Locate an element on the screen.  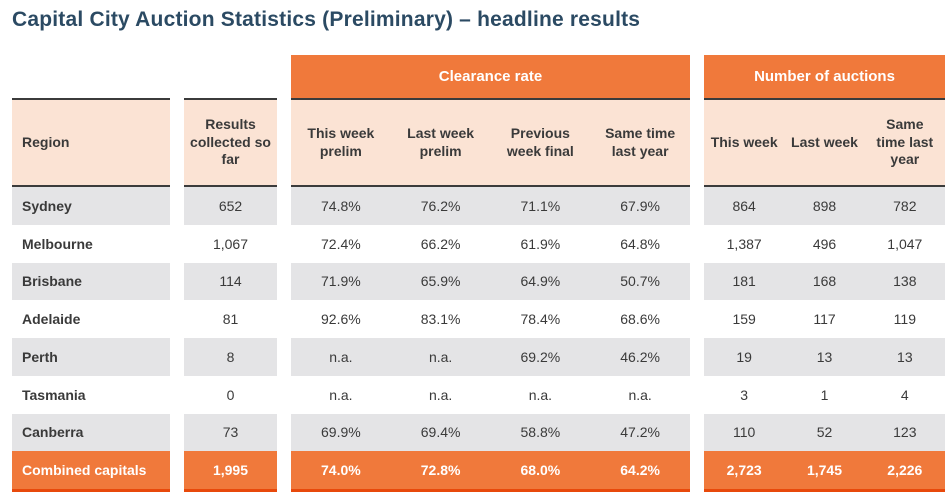
auctions-this-week-cell: 159 is located at coordinates (744, 319).